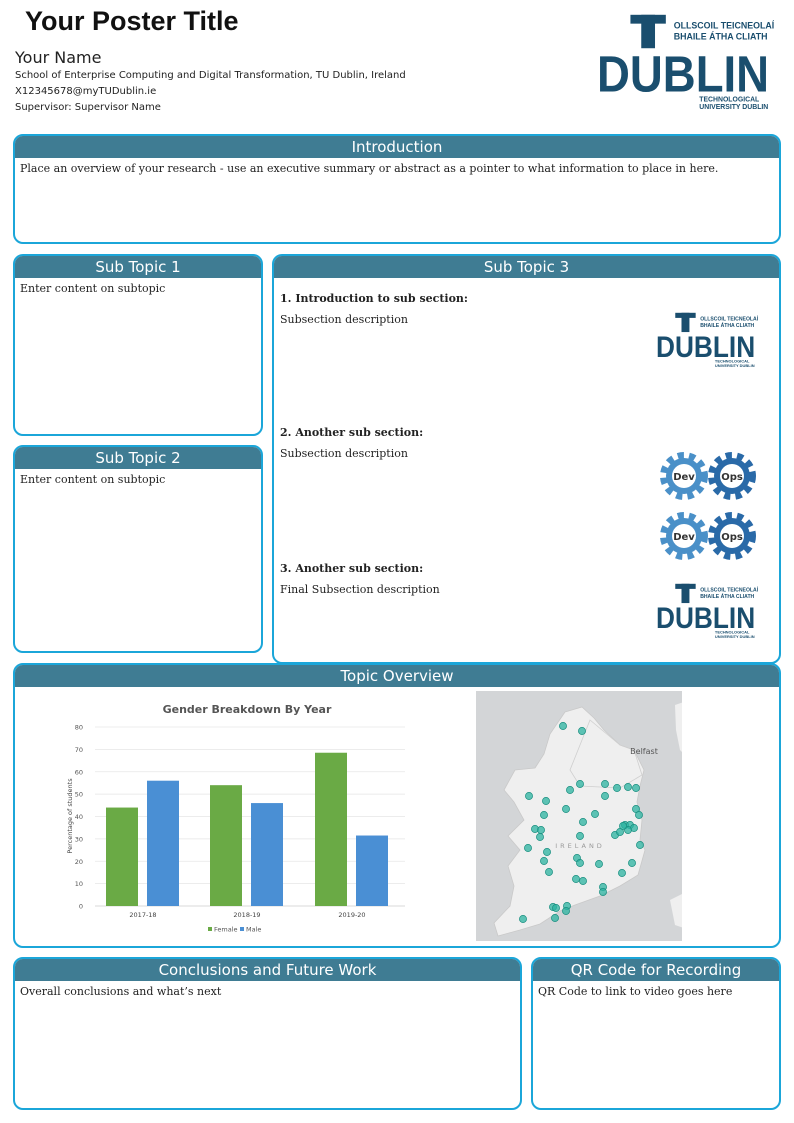 The height and width of the screenshot is (1123, 794). What do you see at coordinates (267, 970) in the screenshot?
I see `conclusions-title: Conclusions and Future Work` at bounding box center [267, 970].